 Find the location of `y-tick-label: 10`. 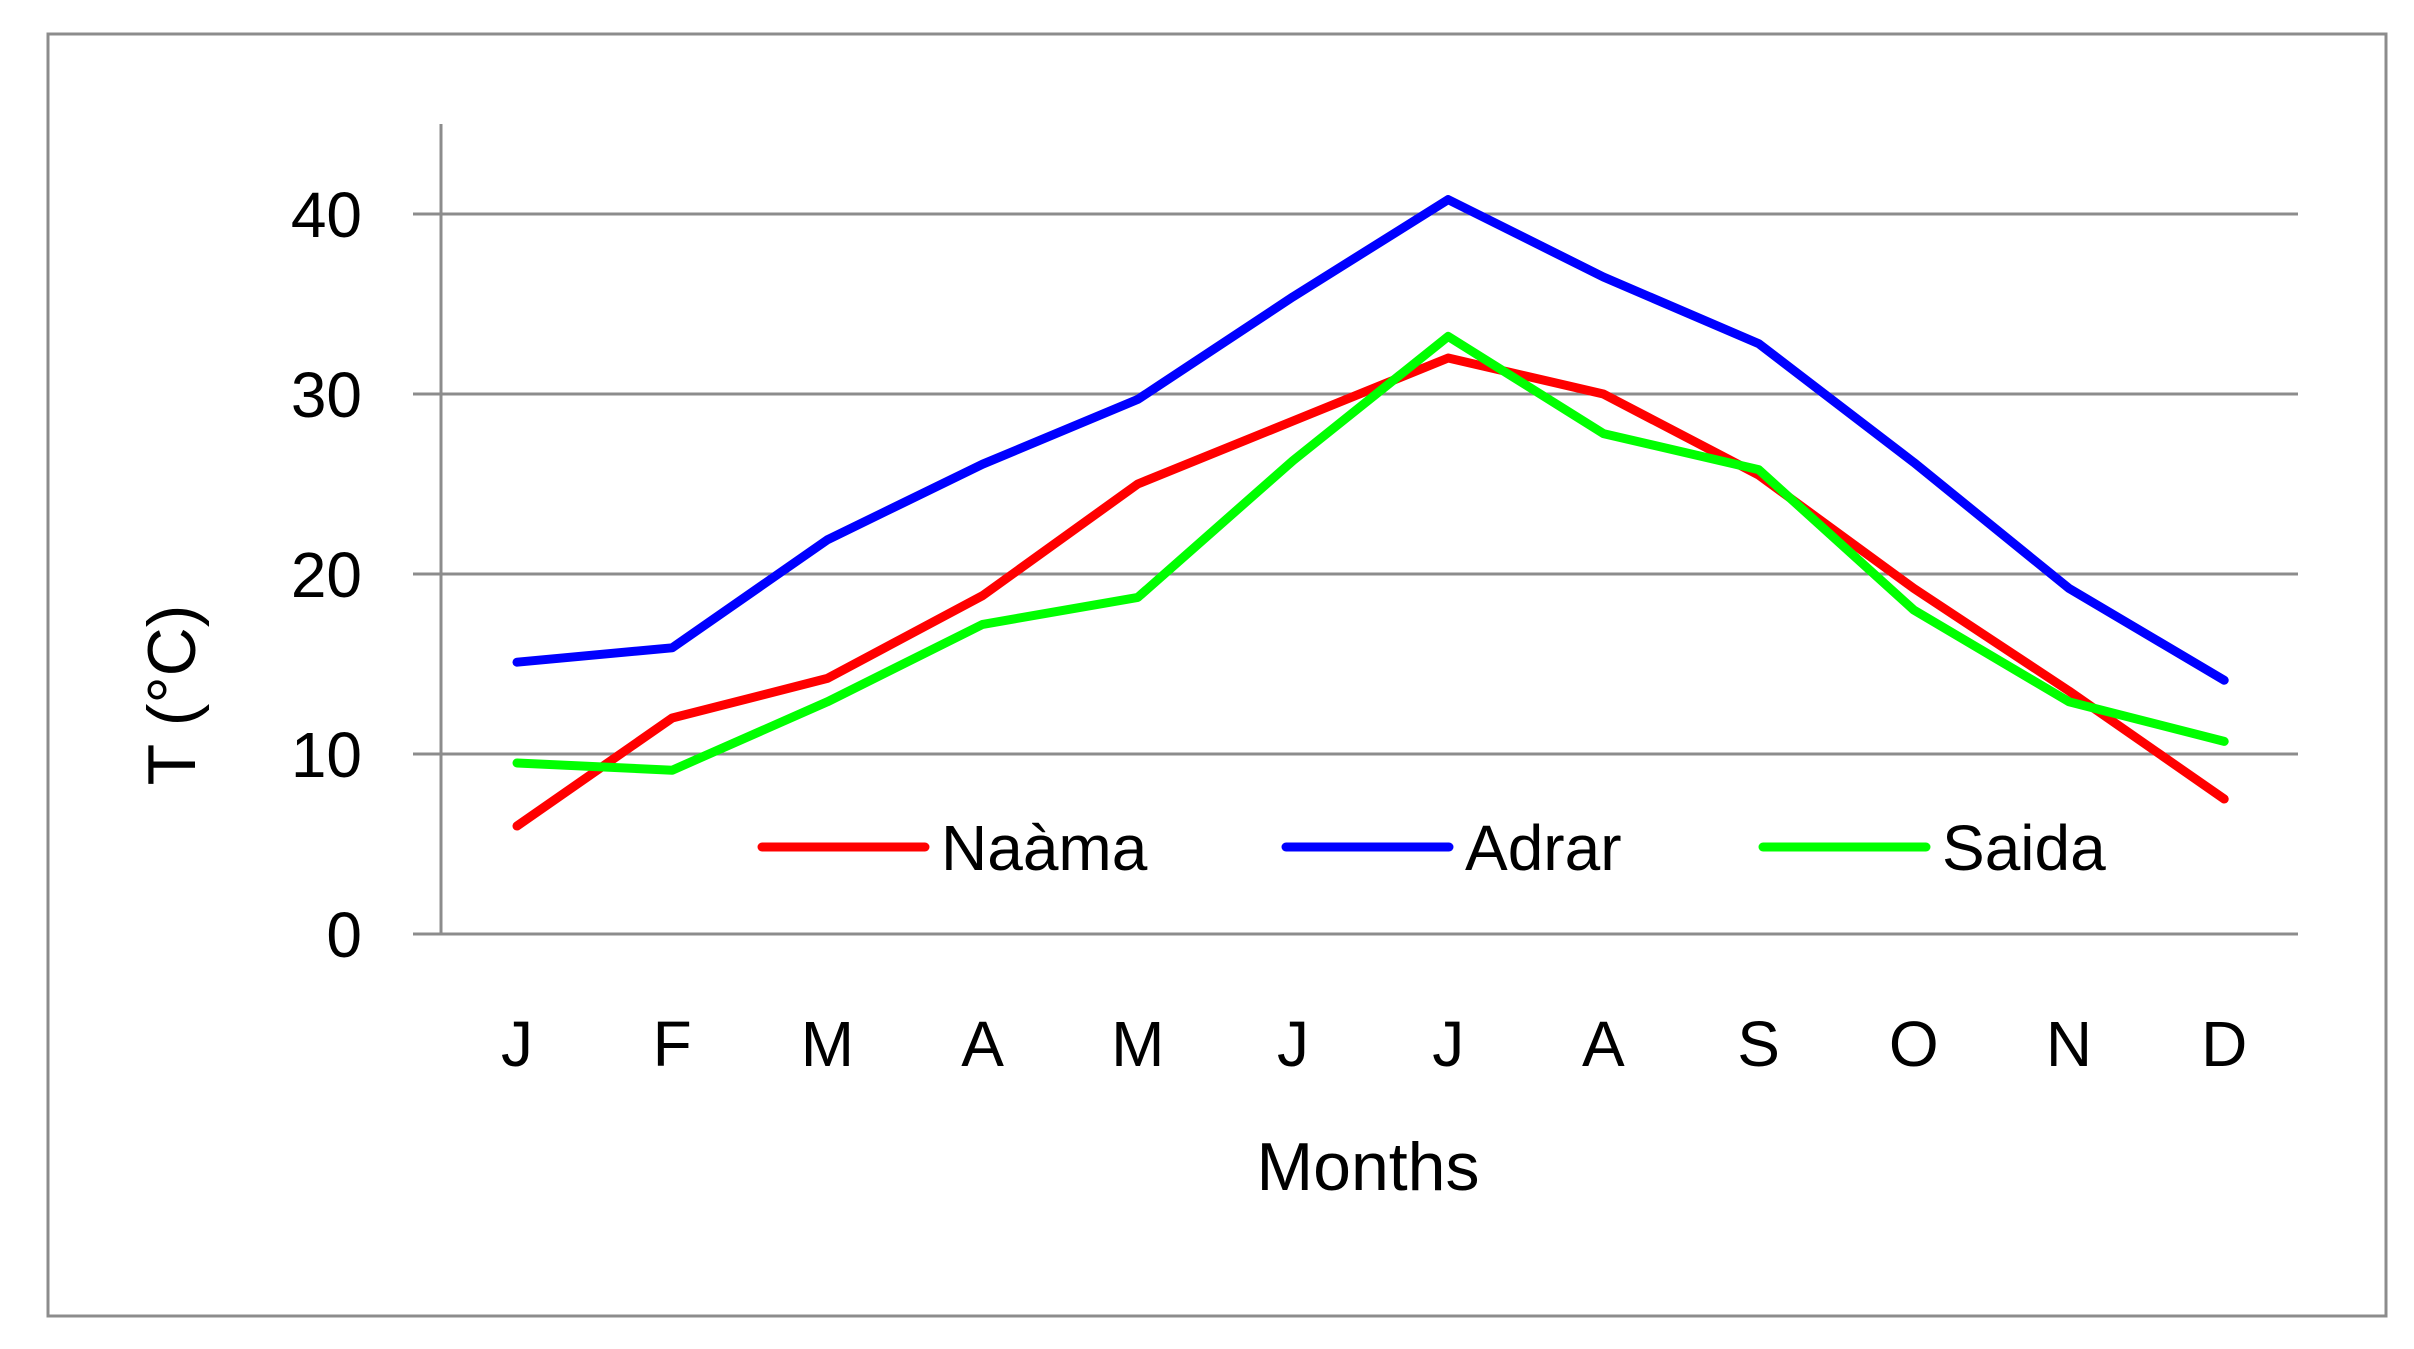

y-tick-label: 10 is located at coordinates (326, 755).